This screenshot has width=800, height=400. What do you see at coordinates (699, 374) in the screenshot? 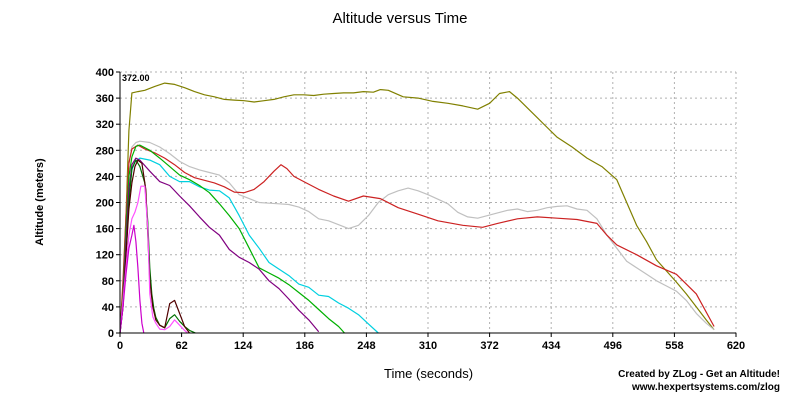
I see `credit-line-1: Created by ZLog - Get an Altitude!` at bounding box center [699, 374].